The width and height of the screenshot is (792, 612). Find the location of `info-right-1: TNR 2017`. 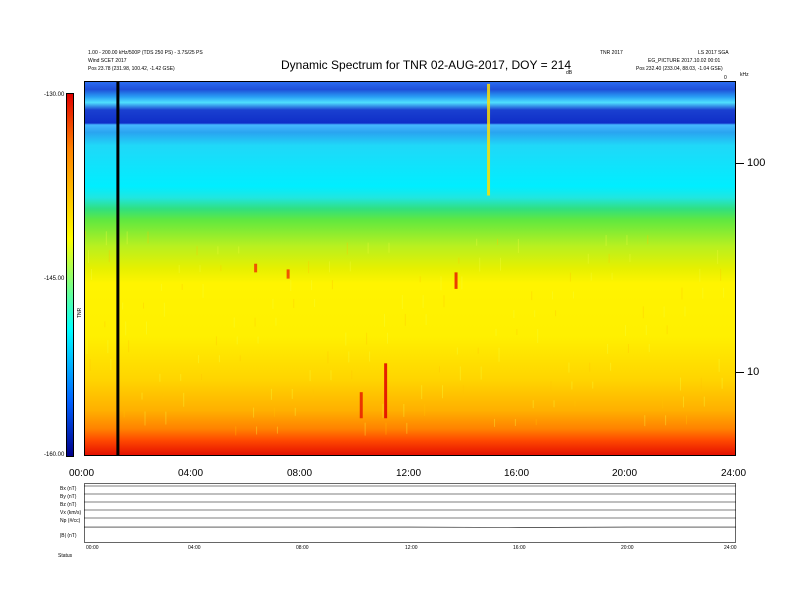

info-right-1: TNR 2017 is located at coordinates (611, 53).